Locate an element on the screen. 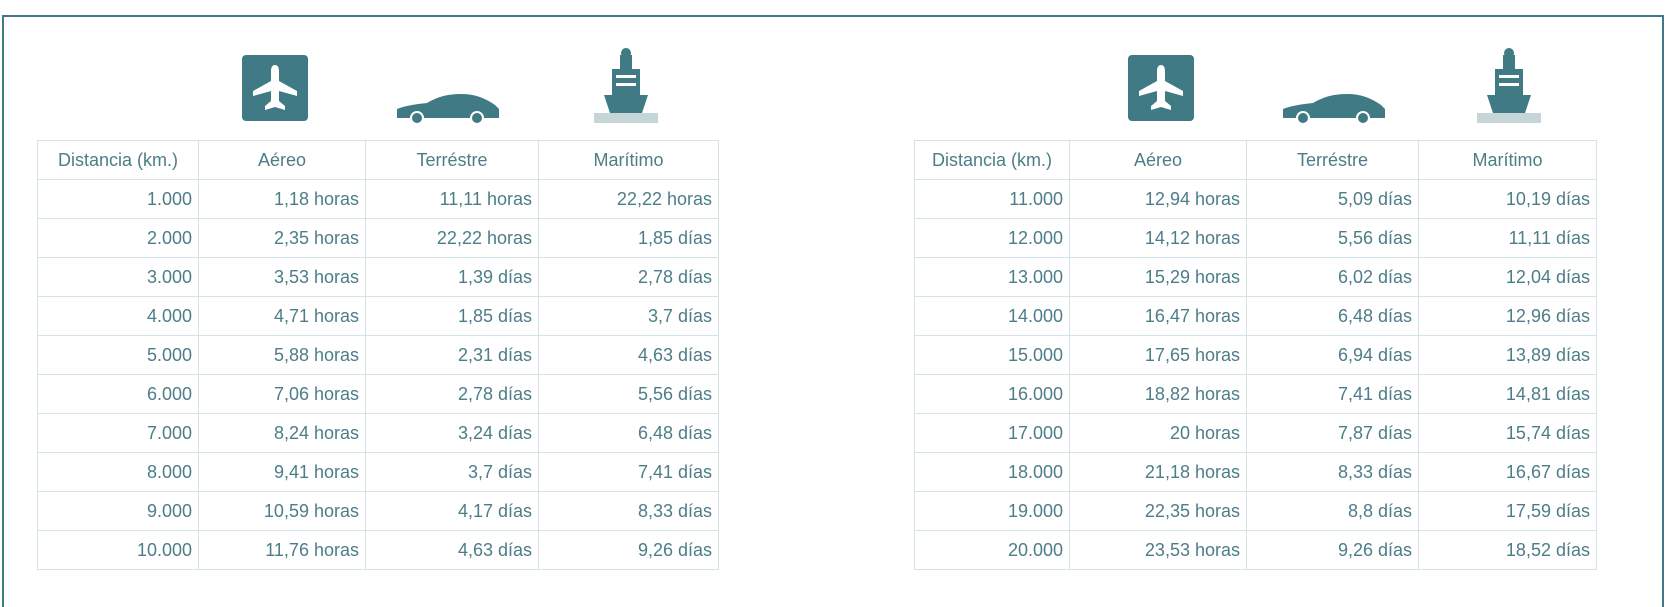 This screenshot has height=607, width=1668. cell: 13.000 is located at coordinates (992, 277).